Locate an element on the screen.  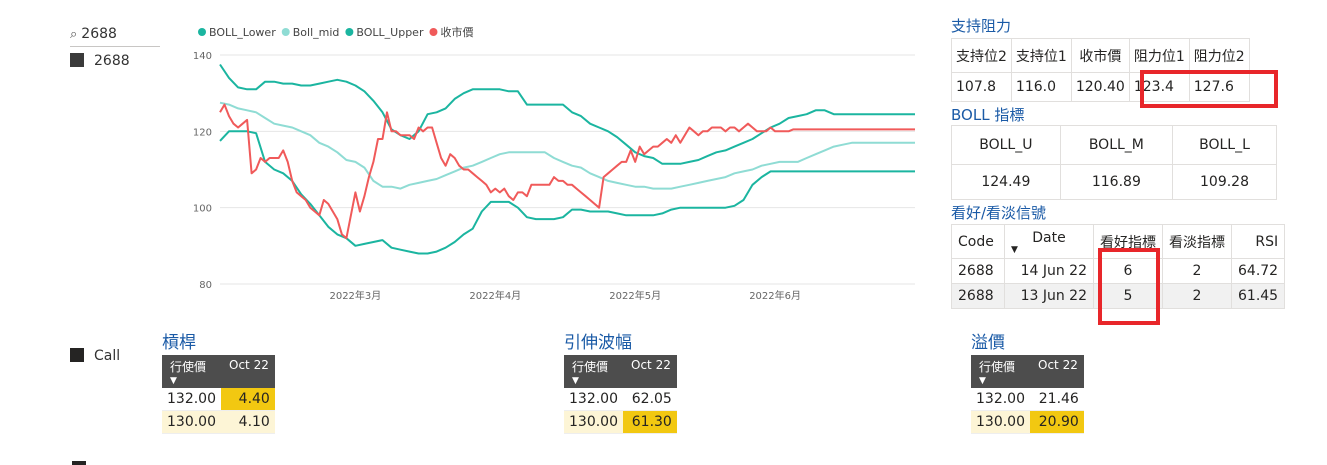
y-axis-labels: 80 100 120 140 is located at coordinates (202, 171).